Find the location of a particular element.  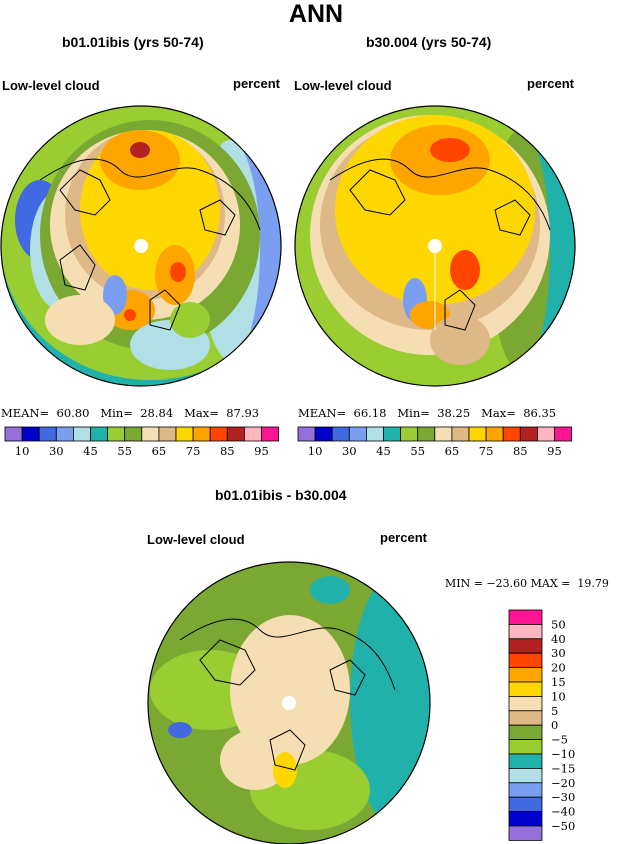

plot-title: ANN is located at coordinates (316, 14).